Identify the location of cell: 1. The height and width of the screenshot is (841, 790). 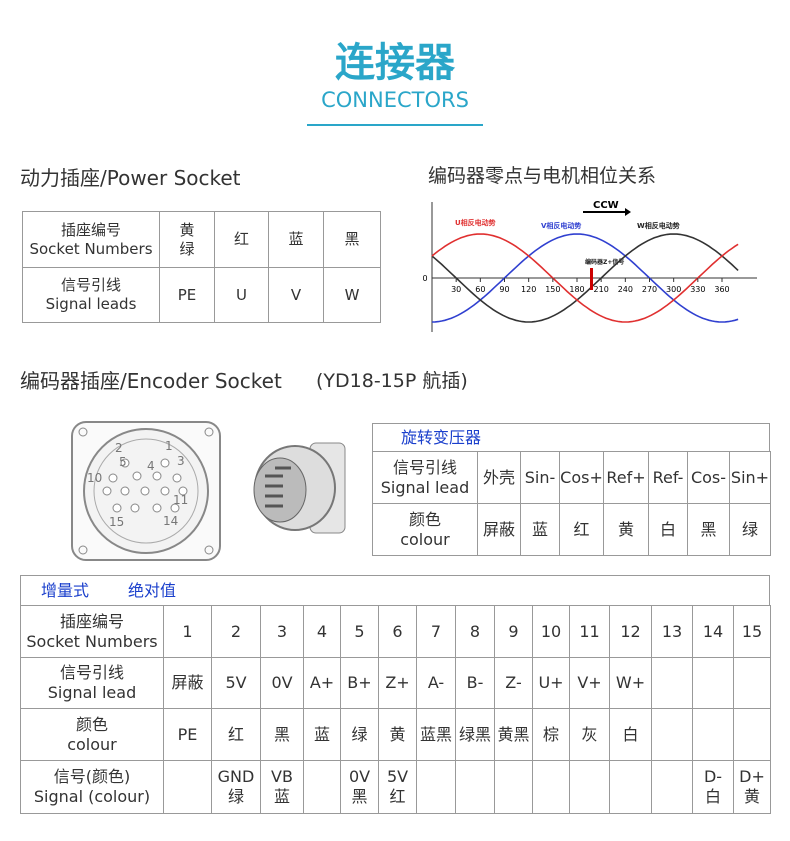
(187, 631).